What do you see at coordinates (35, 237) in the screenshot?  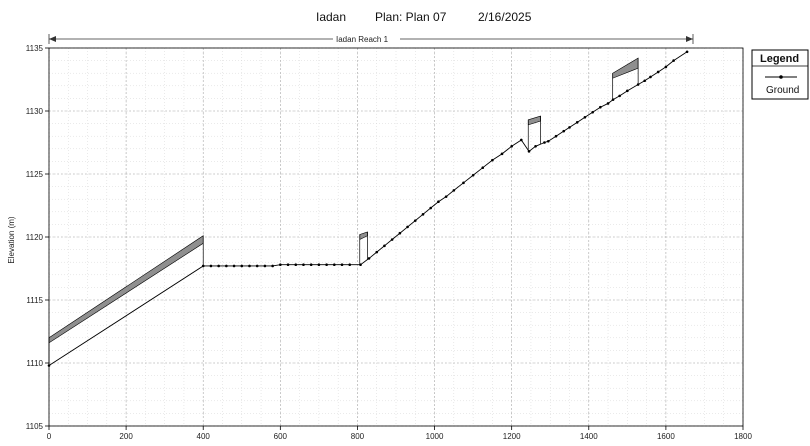 I see `y-tick-label: 1120` at bounding box center [35, 237].